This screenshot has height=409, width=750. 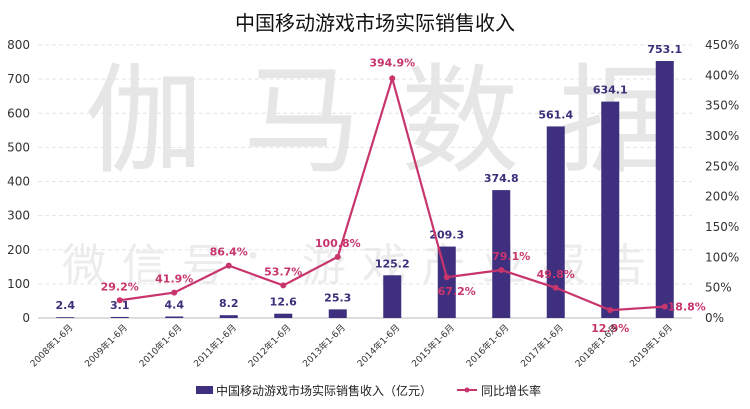 I want to click on bar-label: 2.4, so click(x=66, y=305).